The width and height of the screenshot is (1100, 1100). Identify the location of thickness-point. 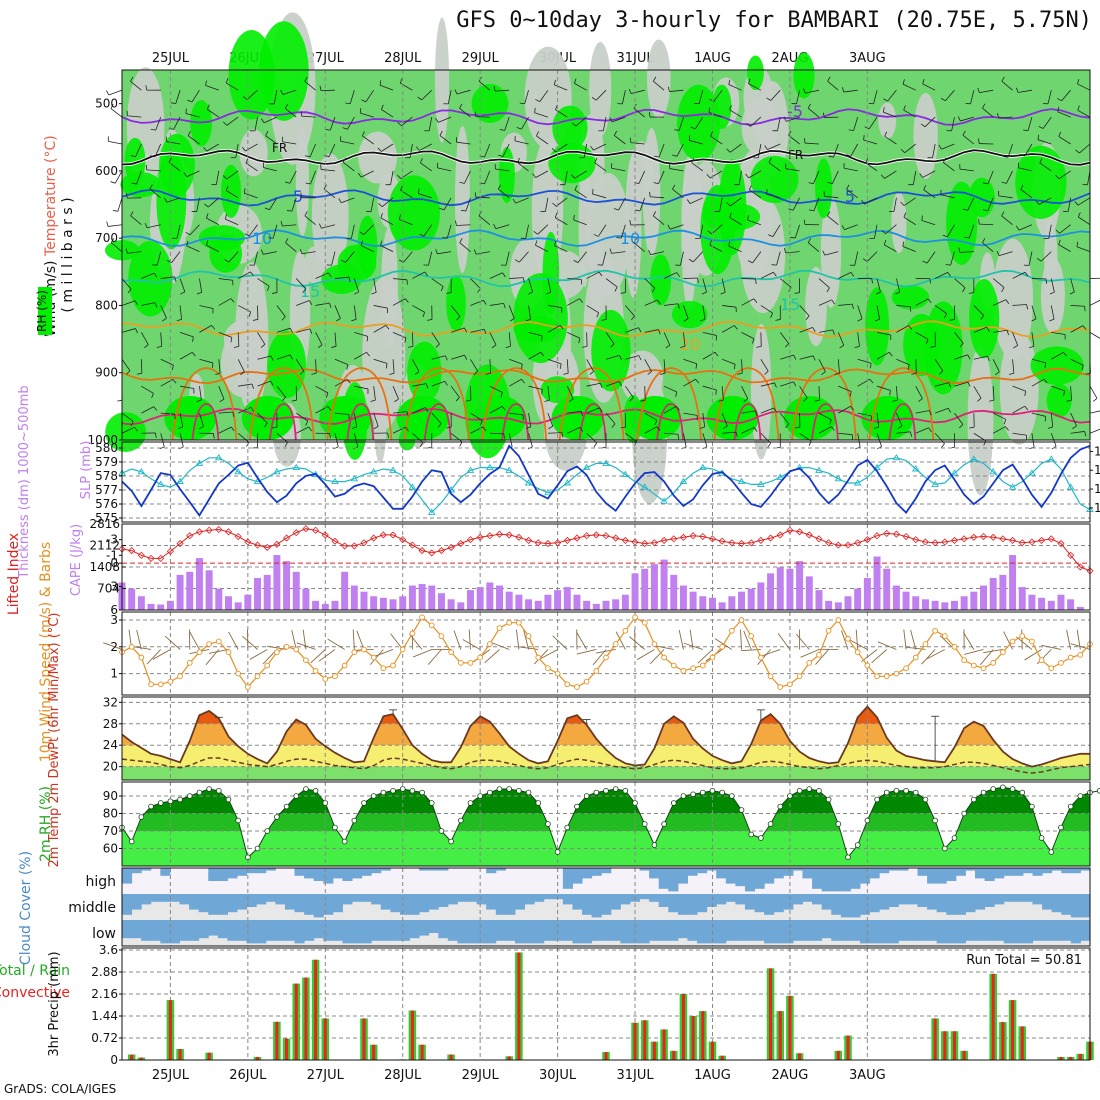
(586, 467).